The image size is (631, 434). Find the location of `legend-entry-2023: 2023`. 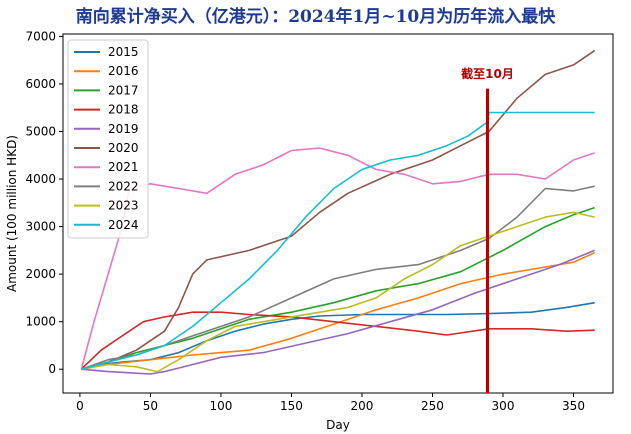

legend-entry-2023: 2023 is located at coordinates (123, 206).